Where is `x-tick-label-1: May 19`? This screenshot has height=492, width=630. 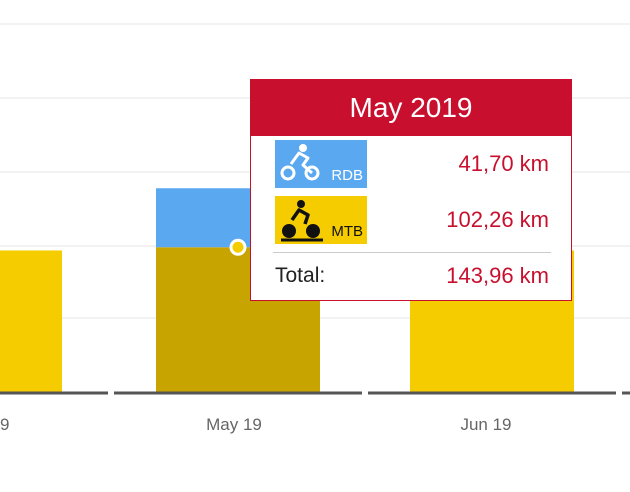
x-tick-label-1: May 19 is located at coordinates (234, 424).